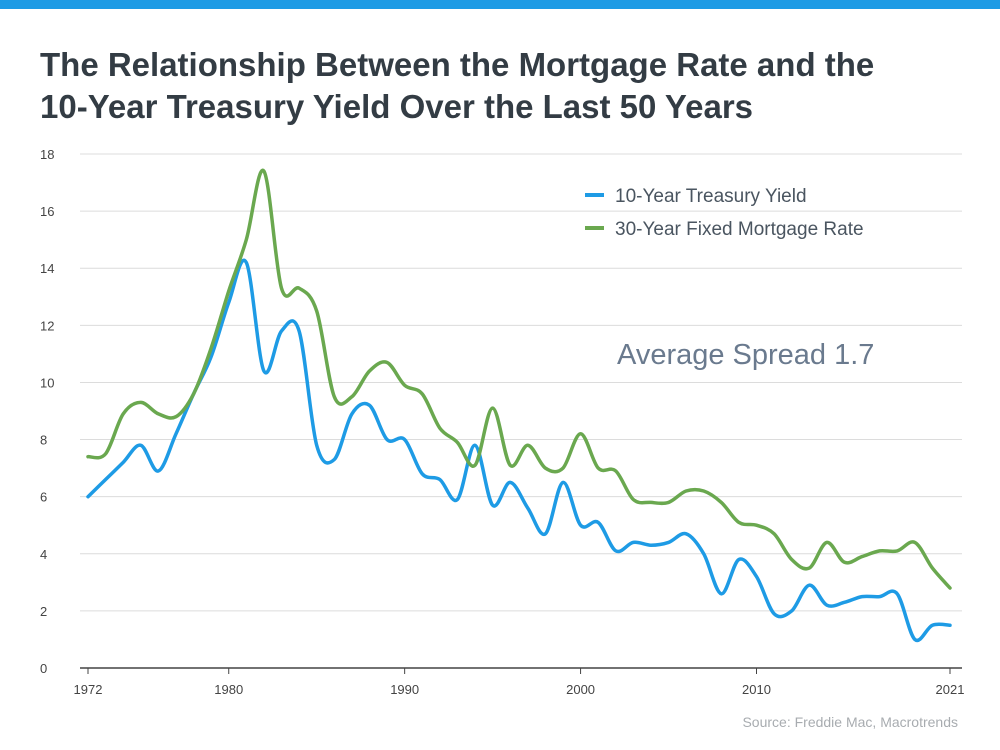 The width and height of the screenshot is (1000, 750). What do you see at coordinates (950, 689) in the screenshot?
I see `x-tick-label: 2021` at bounding box center [950, 689].